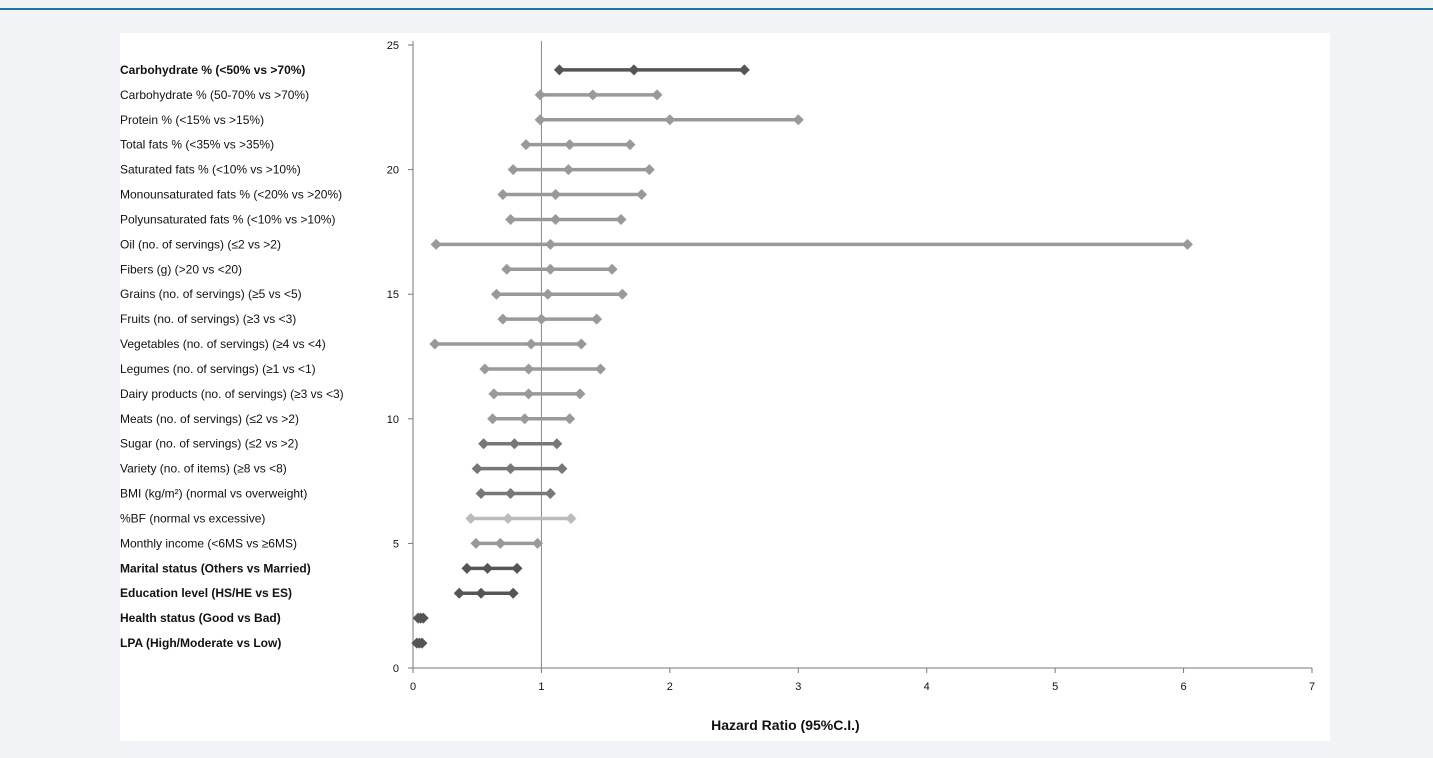 This screenshot has width=1433, height=758. What do you see at coordinates (212, 70) in the screenshot?
I see `row-label: Carbohydrate % (<50% vs >70%)` at bounding box center [212, 70].